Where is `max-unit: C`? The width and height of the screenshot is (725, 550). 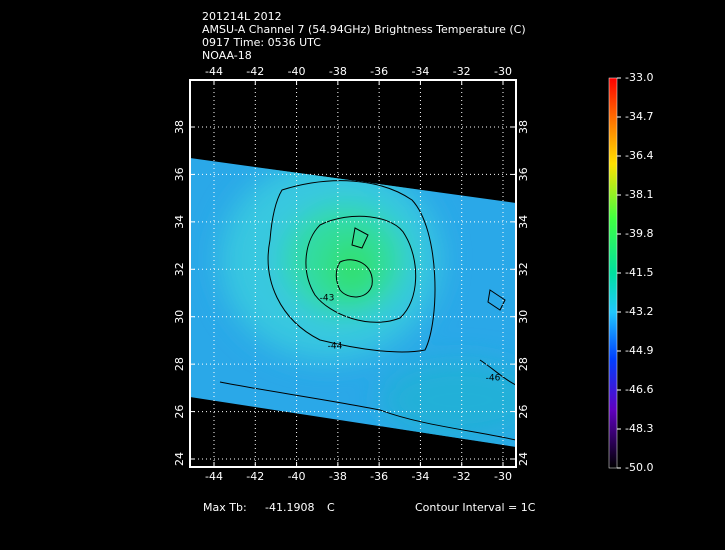 max-unit: C is located at coordinates (331, 507).